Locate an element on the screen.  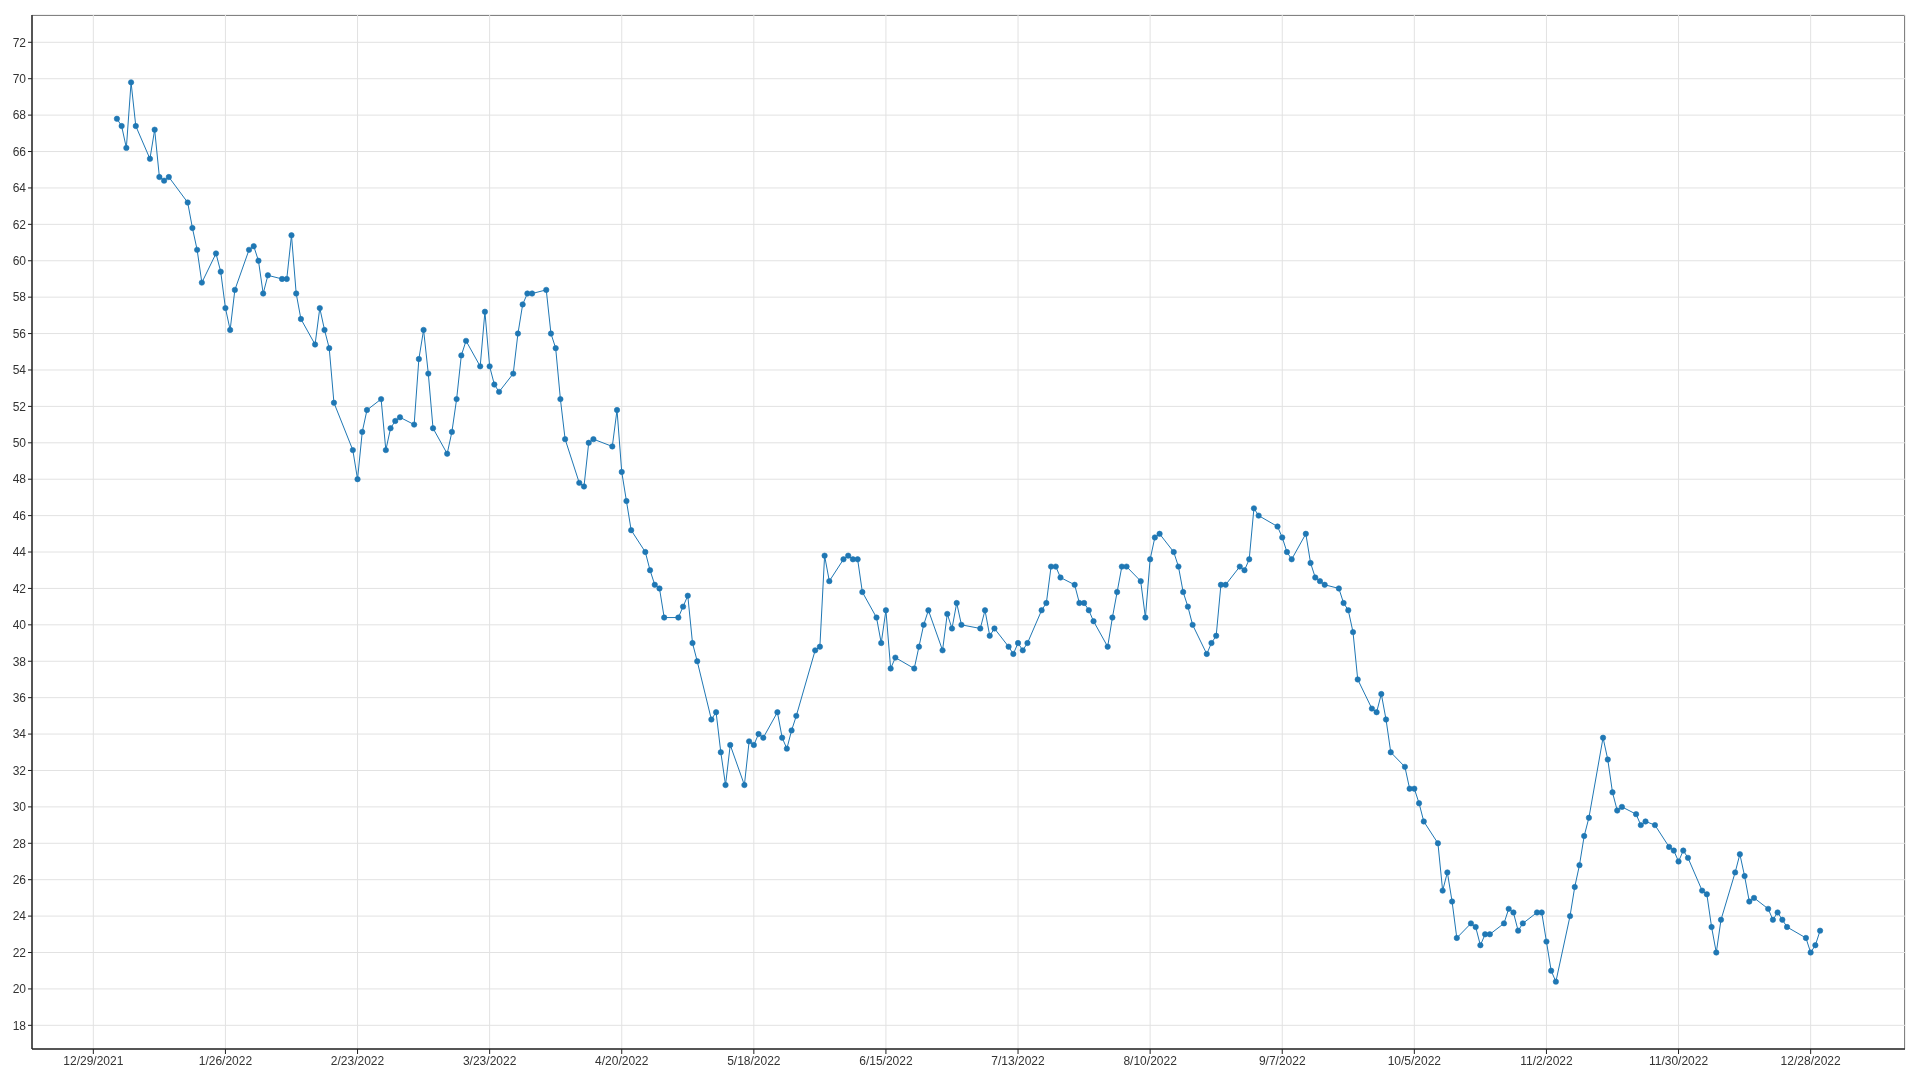
y-tick-label: 46 is located at coordinates (19, 515).